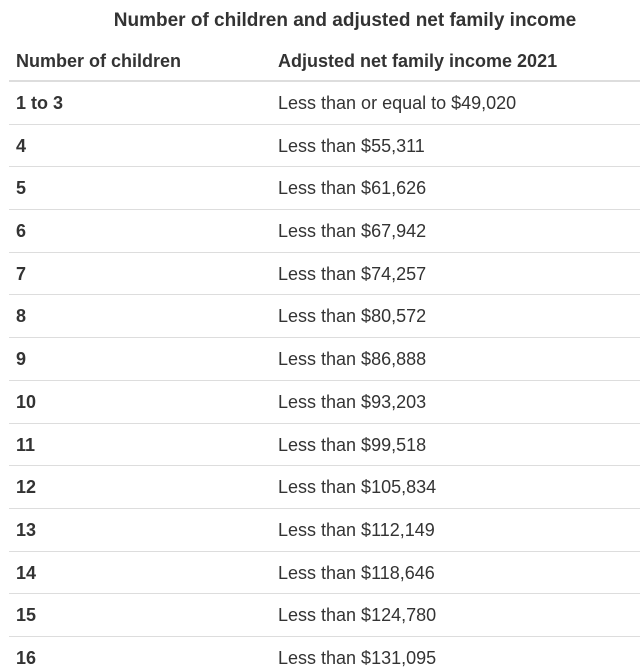 This screenshot has width=640, height=671. I want to click on cell-income-threshold: Less than $93,203, so click(455, 402).